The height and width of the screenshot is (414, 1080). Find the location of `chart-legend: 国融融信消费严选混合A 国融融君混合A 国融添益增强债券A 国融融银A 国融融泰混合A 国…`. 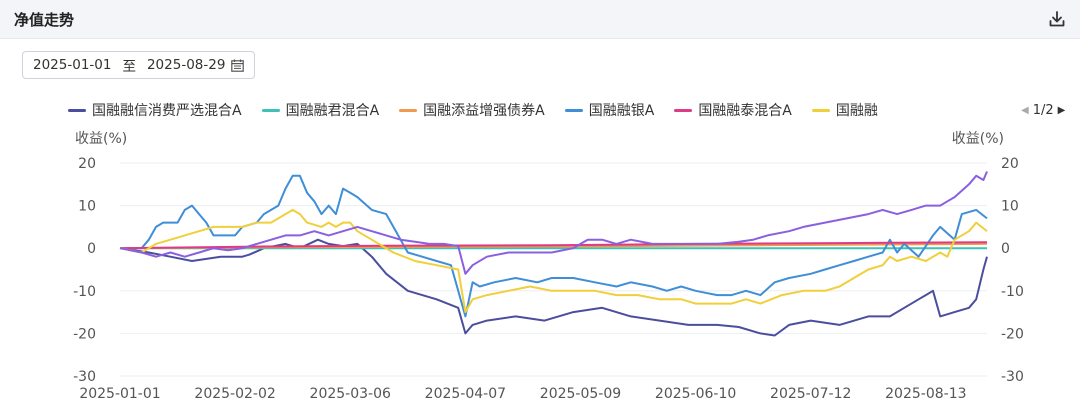

chart-legend: 国融融信消费严选混合A 国融融君混合A 国融添益增强债券A 国融融银A 国融融泰混合A 国… is located at coordinates (540, 109).